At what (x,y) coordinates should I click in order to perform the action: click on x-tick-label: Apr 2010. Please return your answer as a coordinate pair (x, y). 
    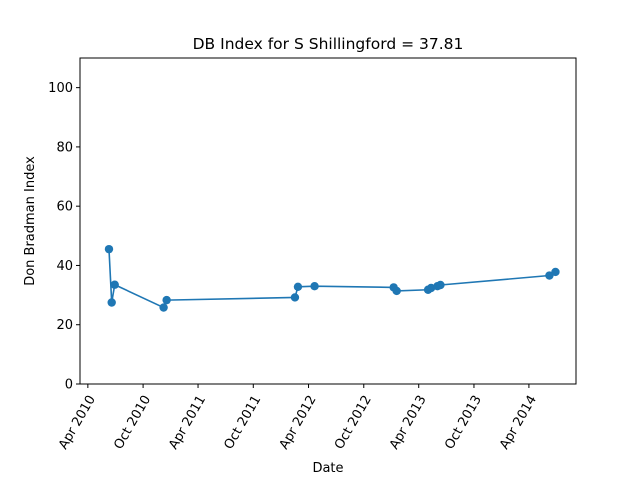
    Looking at the image, I should click on (77, 422).